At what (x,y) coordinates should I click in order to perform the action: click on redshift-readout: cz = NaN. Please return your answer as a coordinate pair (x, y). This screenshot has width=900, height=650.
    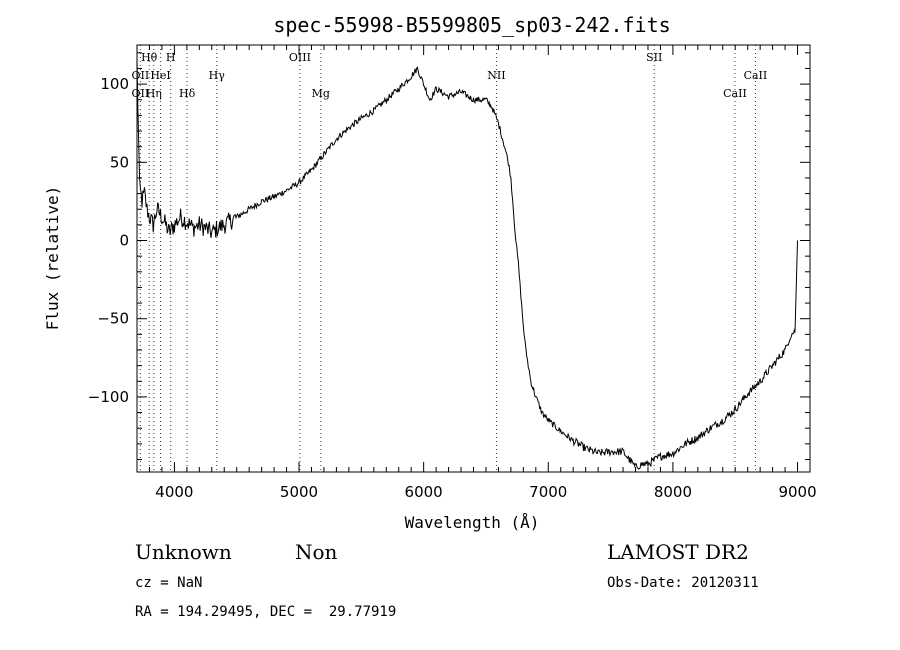
    Looking at the image, I should click on (169, 583).